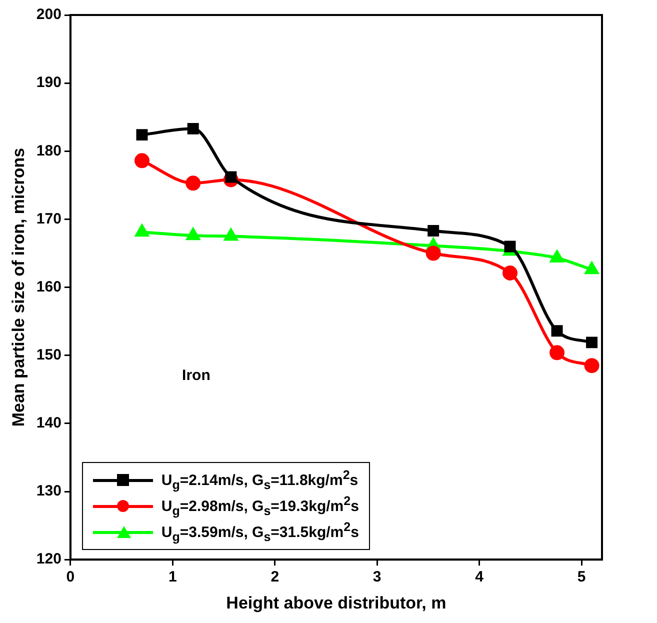 Image resolution: width=657 pixels, height=623 pixels. I want to click on annotation: Iron, so click(196, 375).